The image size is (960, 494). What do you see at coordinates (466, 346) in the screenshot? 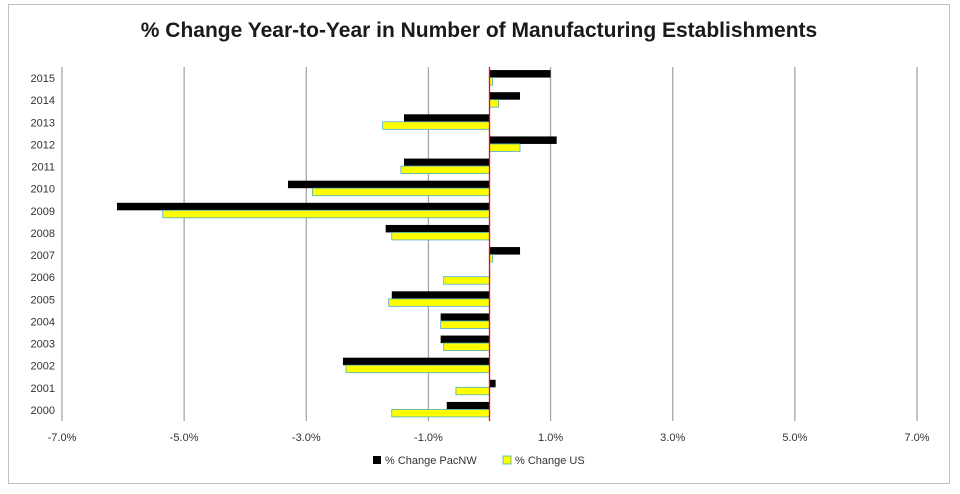
I see `bar-us-2003` at bounding box center [466, 346].